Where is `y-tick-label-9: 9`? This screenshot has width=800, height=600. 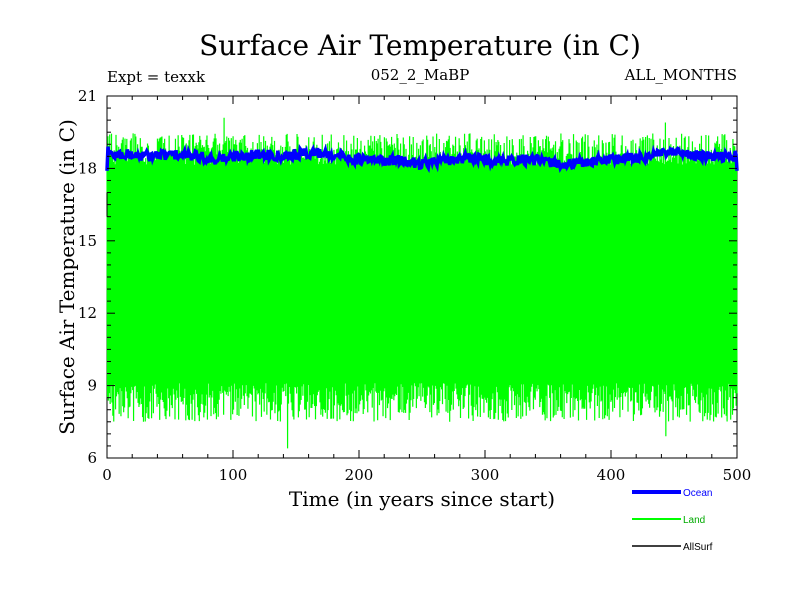 y-tick-label-9: 9 is located at coordinates (92, 386).